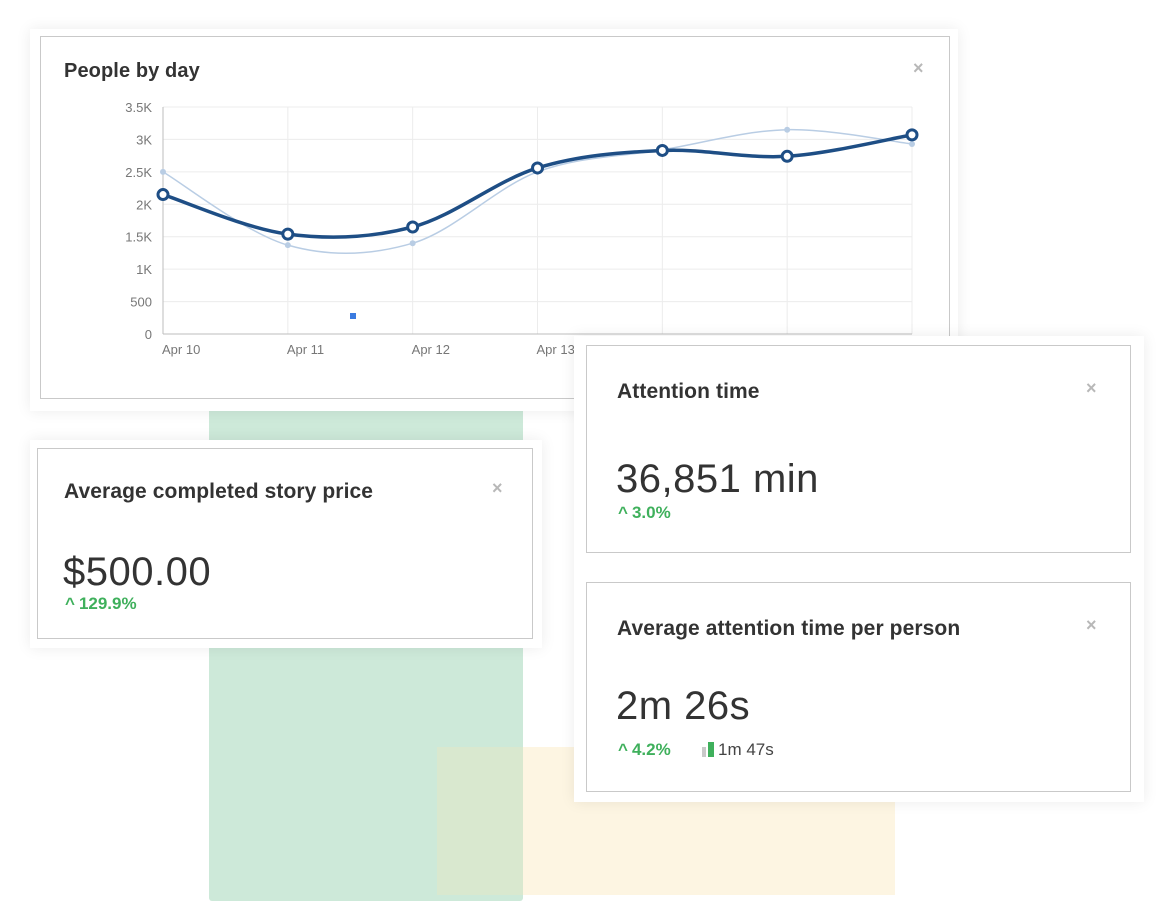 This screenshot has width=1174, height=901. Describe the element at coordinates (107, 603) in the screenshot. I see `delta-value: 129.9%` at that location.